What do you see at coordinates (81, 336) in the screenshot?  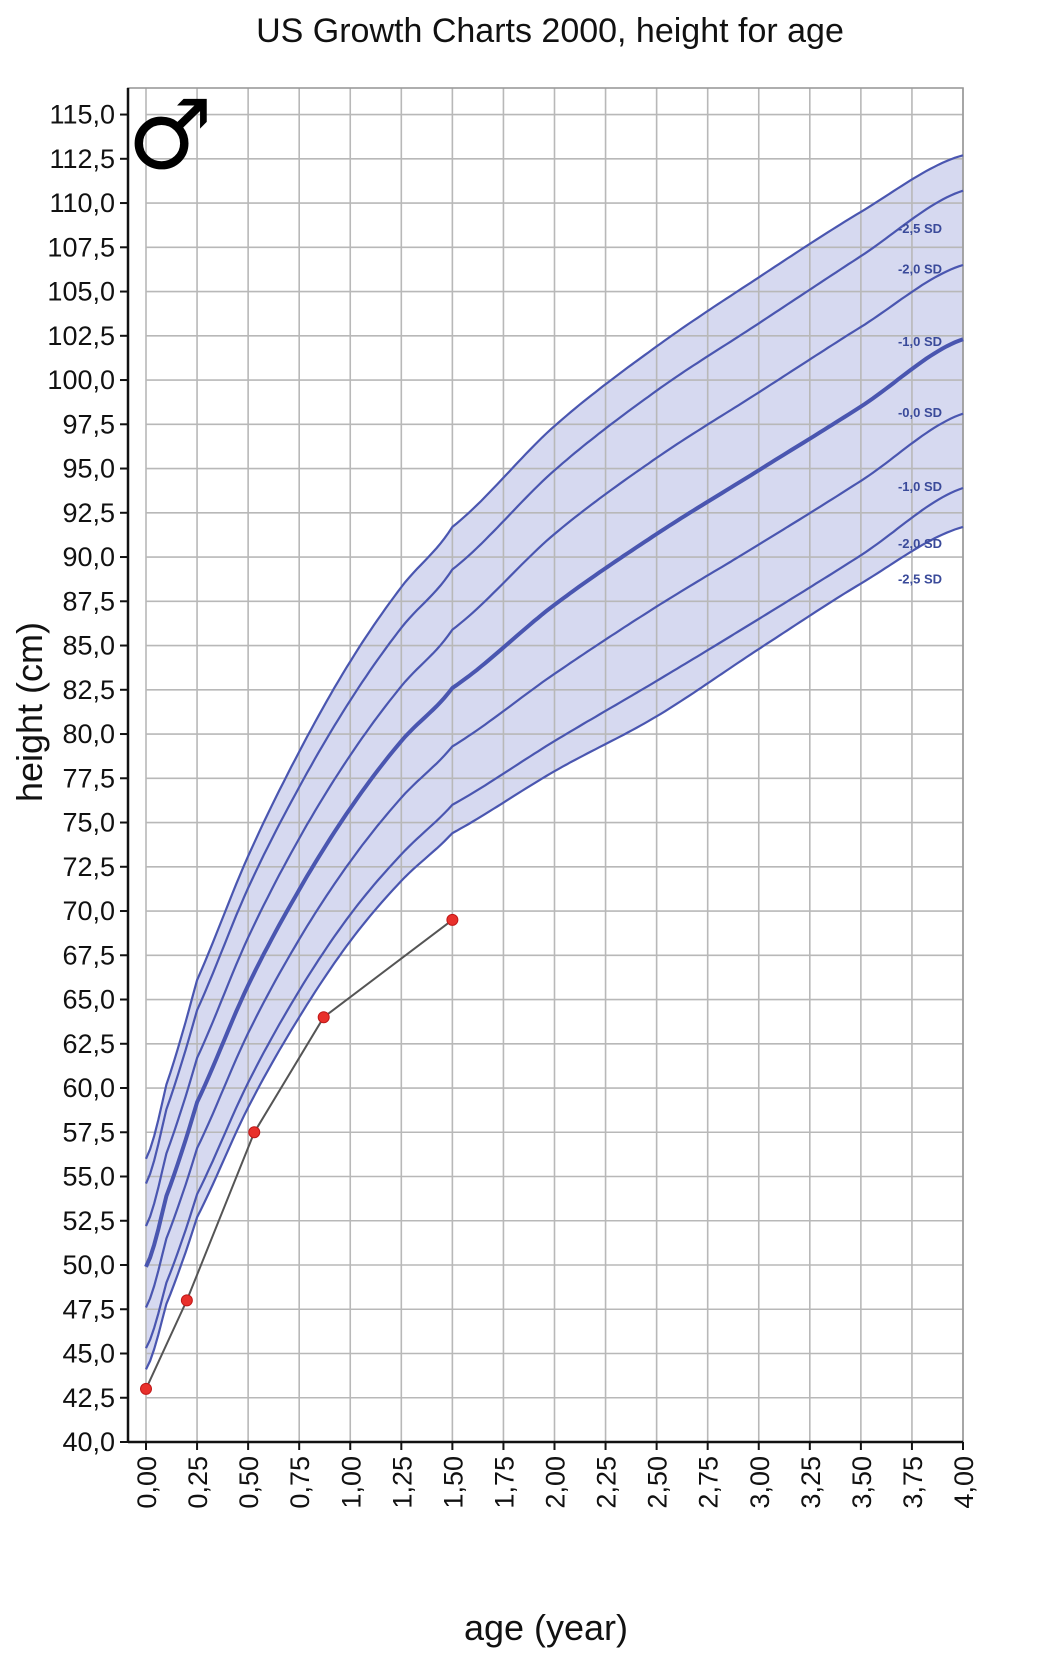 I see `y-tick-label: 102,5` at bounding box center [81, 336].